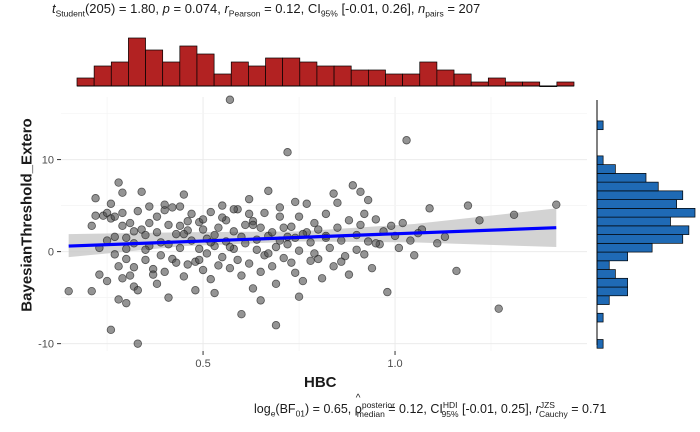 The height and width of the screenshot is (432, 700). Describe the element at coordinates (547, 405) in the screenshot. I see `r-cauchy-superscript: JZS` at that location.